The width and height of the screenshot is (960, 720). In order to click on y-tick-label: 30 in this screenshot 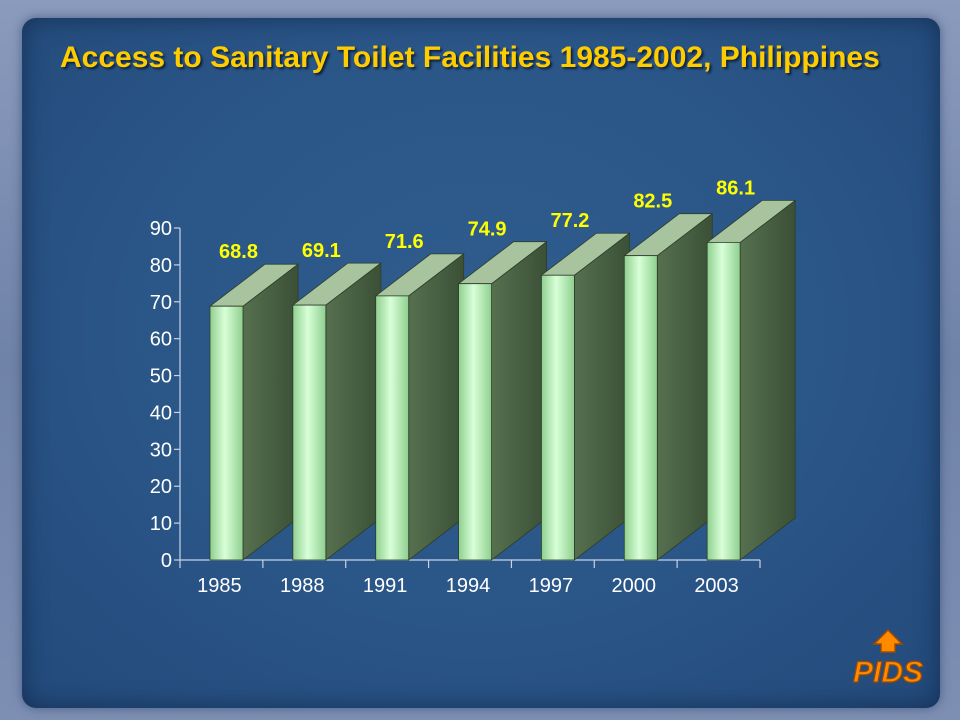, I will do `click(161, 450)`.